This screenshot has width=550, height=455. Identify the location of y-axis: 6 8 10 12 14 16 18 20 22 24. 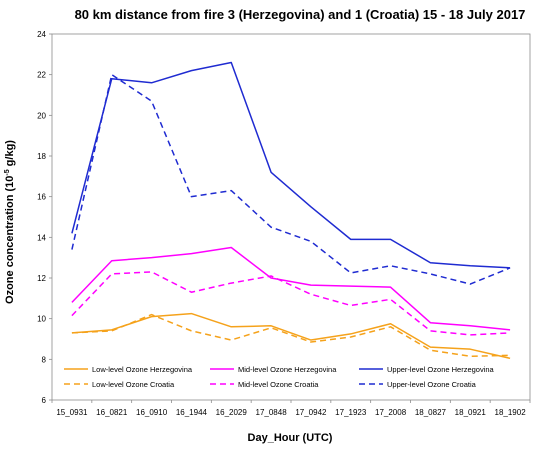
(44, 217).